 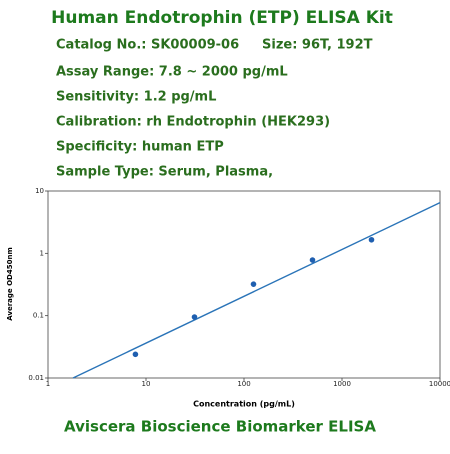 What do you see at coordinates (146, 384) in the screenshot?
I see `x-tick-label: 10` at bounding box center [146, 384].